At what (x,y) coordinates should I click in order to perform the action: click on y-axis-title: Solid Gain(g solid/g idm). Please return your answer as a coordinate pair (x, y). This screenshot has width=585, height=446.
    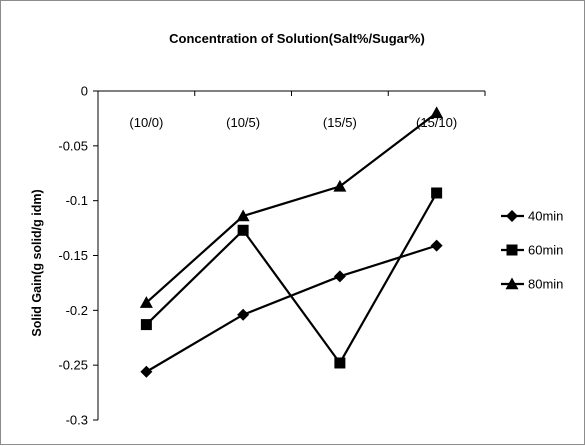
    Looking at the image, I should click on (37, 262).